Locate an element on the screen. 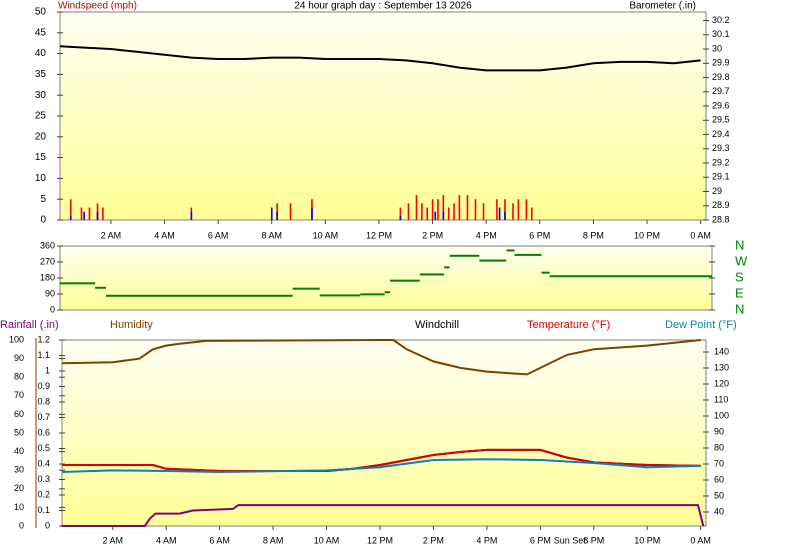 This screenshot has width=798, height=554. x-tick-label: 12 PM is located at coordinates (379, 235).